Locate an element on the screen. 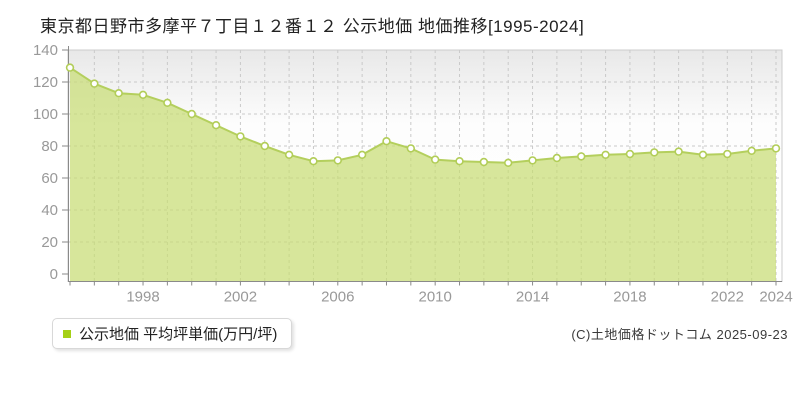  page-title: 東京都日野市多摩平７丁目１２番１２ 公示地価 地価推移[1995-2024] is located at coordinates (312, 26).